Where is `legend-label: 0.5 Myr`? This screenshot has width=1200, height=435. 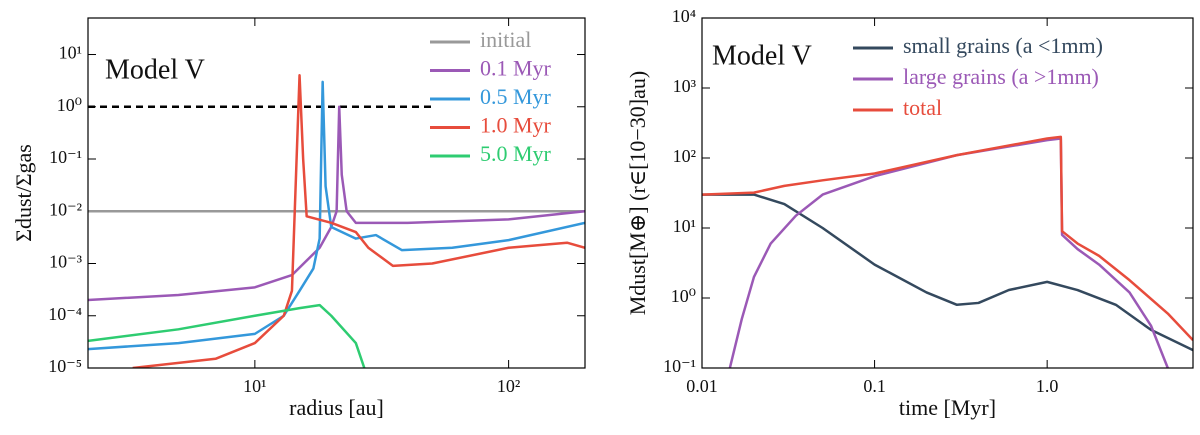 legend-label: 0.5 Myr is located at coordinates (516, 96).